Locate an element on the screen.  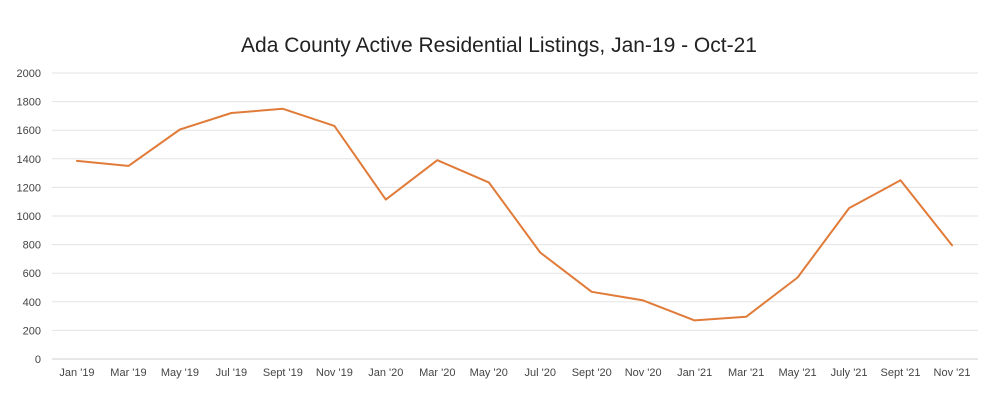
y-tick-label: 0 is located at coordinates (38, 360).